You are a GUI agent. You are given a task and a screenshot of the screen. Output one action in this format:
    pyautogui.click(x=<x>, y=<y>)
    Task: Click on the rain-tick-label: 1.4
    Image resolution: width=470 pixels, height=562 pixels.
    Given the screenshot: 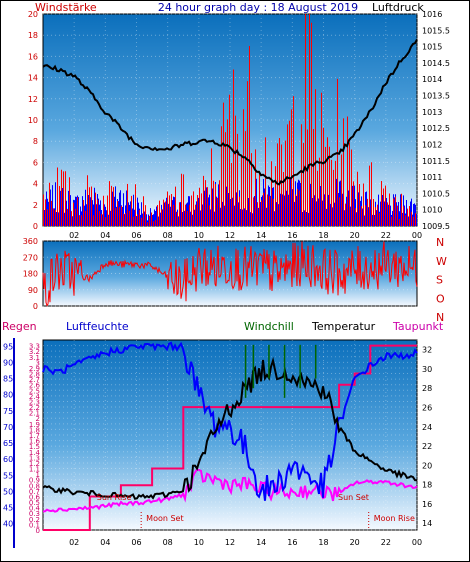 What is the action you would take?
    pyautogui.click(x=35, y=453)
    